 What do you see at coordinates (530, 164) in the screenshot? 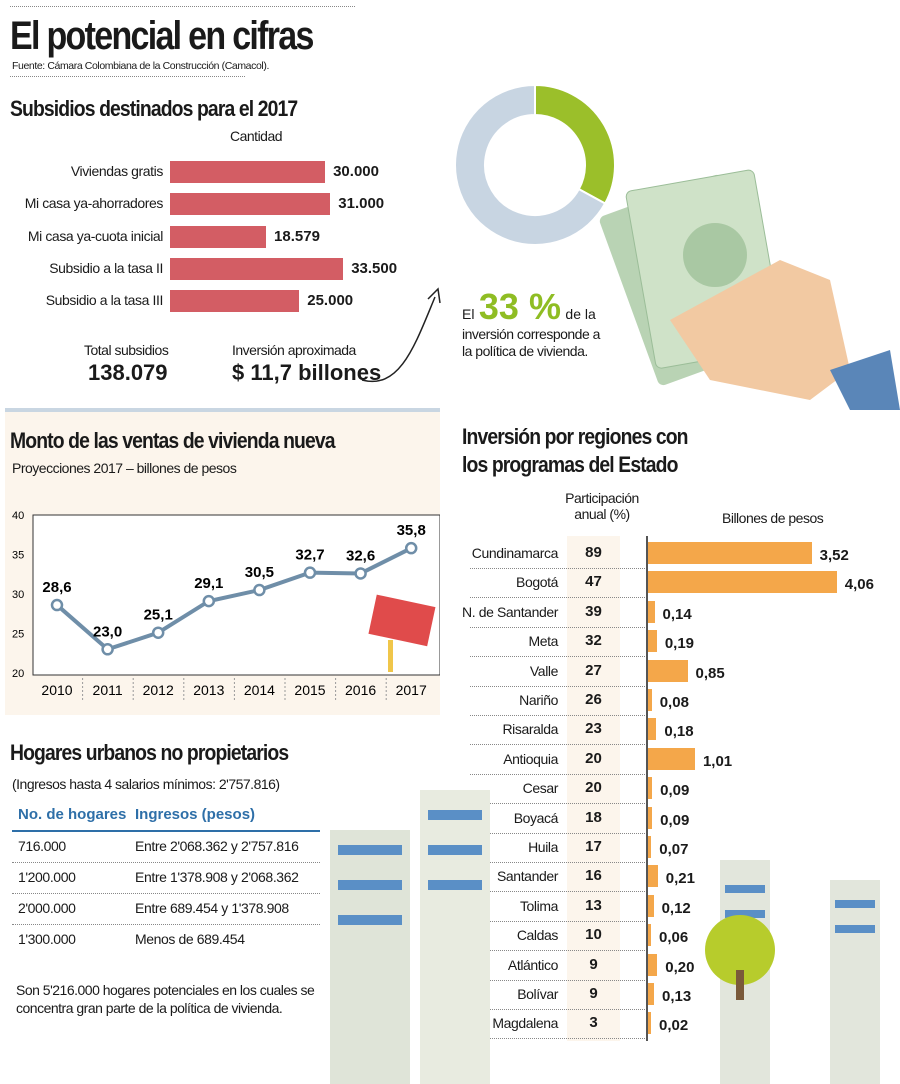
I see `donut-slice` at bounding box center [530, 164].